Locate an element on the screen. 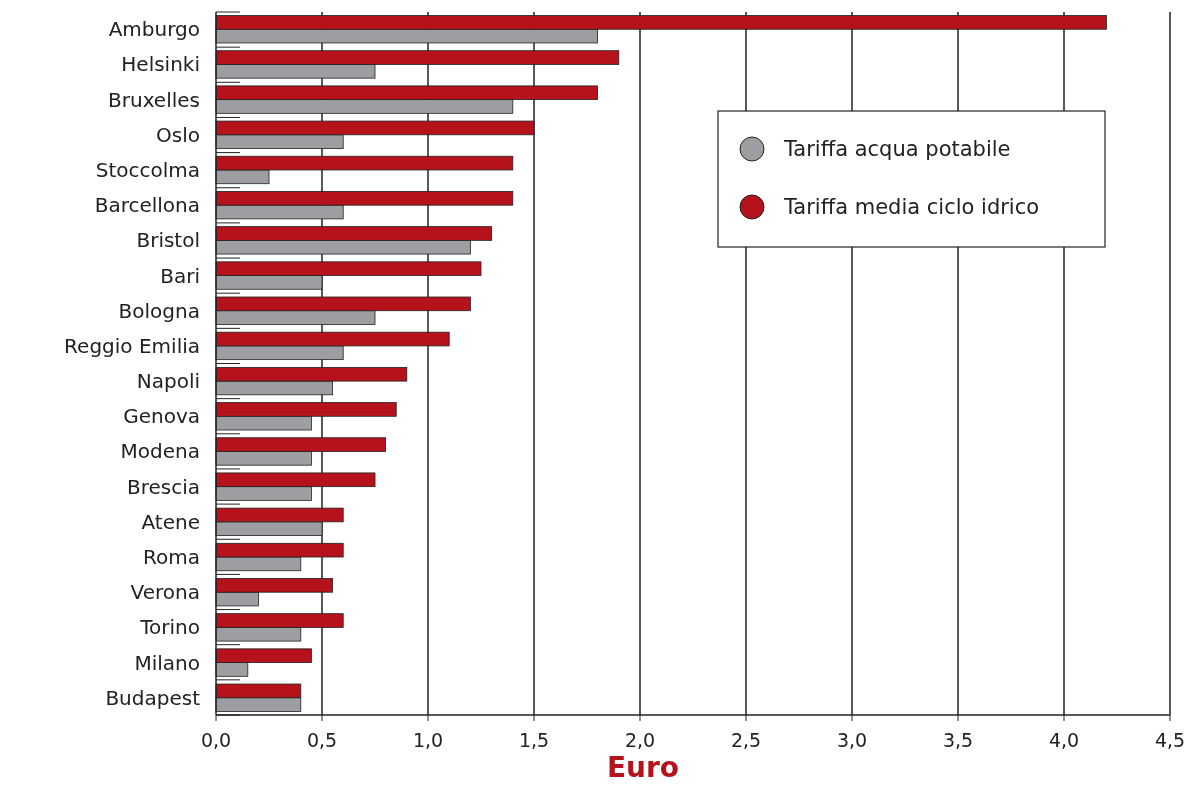  y-tick-label: Bristol is located at coordinates (168, 240).